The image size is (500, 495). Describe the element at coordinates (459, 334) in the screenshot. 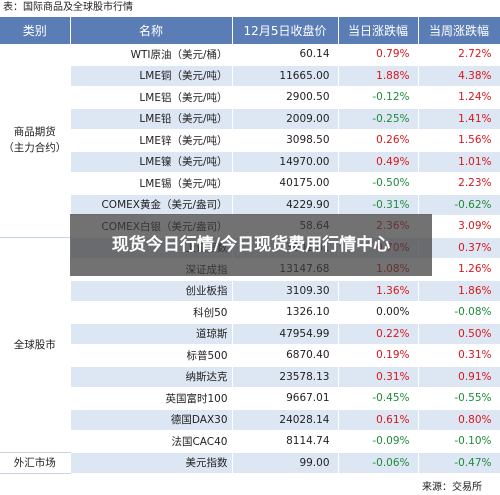

I see `change-cell: 0.50%` at that location.